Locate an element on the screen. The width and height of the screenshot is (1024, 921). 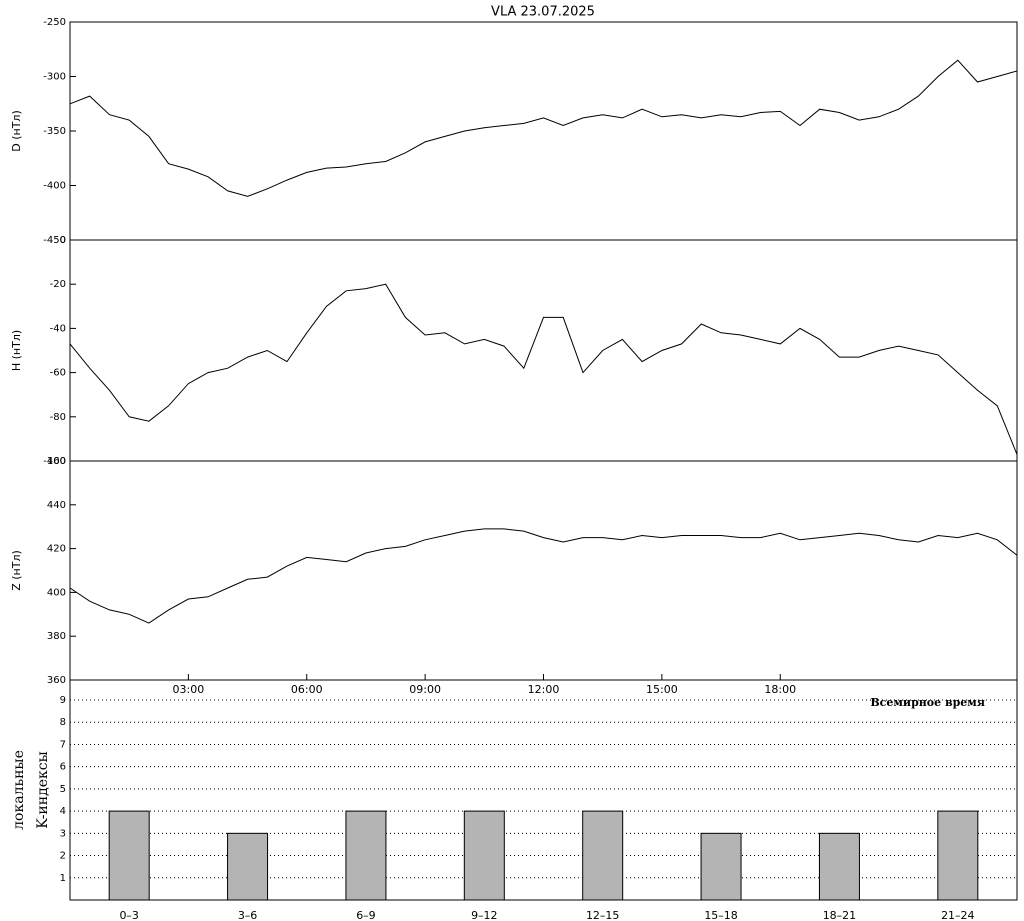
y-axis-label: локальные is located at coordinates (19, 790).